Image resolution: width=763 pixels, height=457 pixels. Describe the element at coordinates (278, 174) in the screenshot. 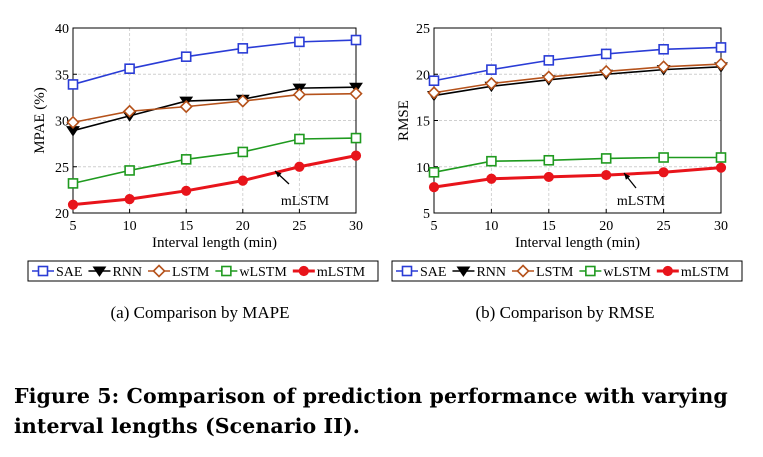

I see `annotation-arrowhead` at that location.